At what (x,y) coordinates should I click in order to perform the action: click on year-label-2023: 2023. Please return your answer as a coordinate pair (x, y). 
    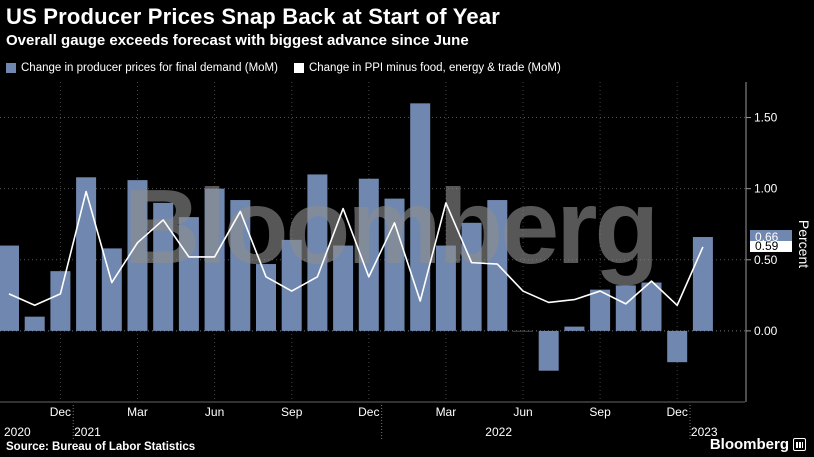
    Looking at the image, I should click on (704, 432).